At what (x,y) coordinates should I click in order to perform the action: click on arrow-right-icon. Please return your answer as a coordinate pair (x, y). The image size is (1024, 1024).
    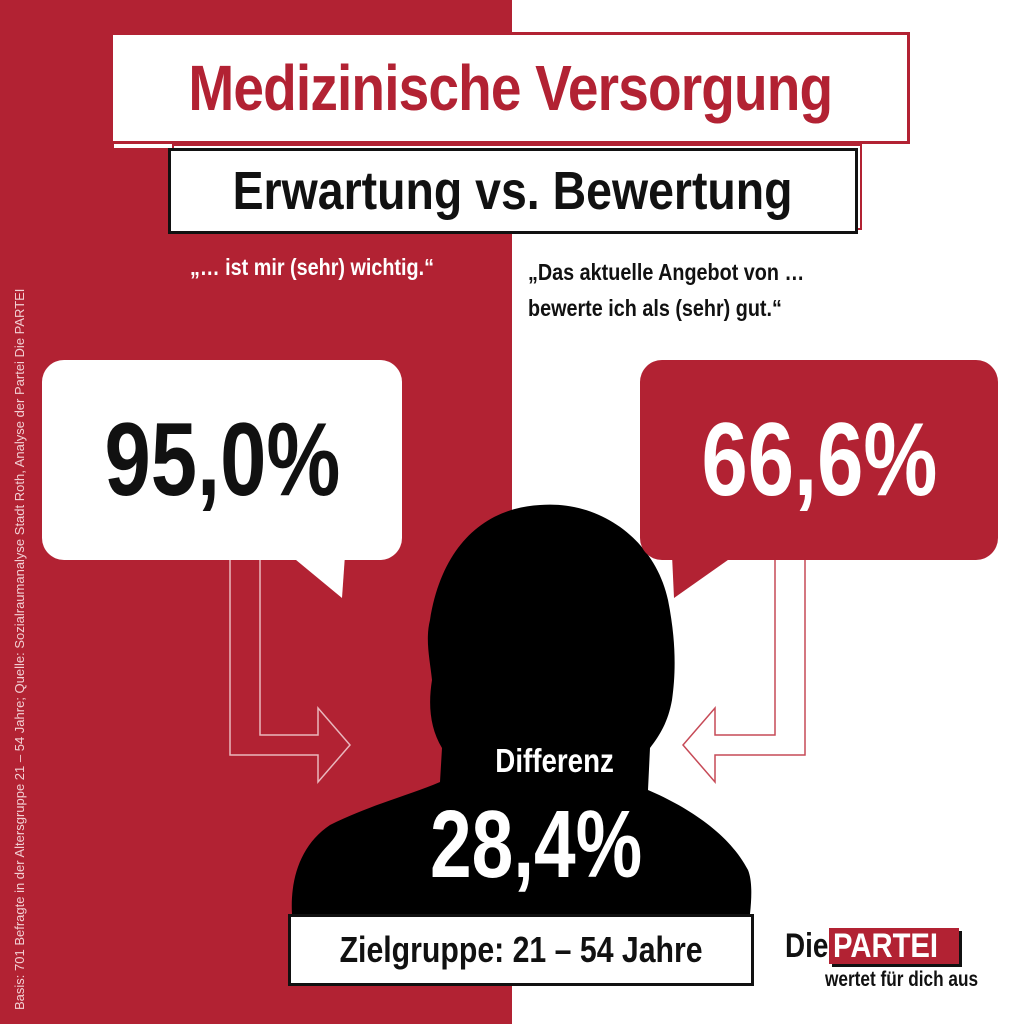
    Looking at the image, I should click on (290, 669).